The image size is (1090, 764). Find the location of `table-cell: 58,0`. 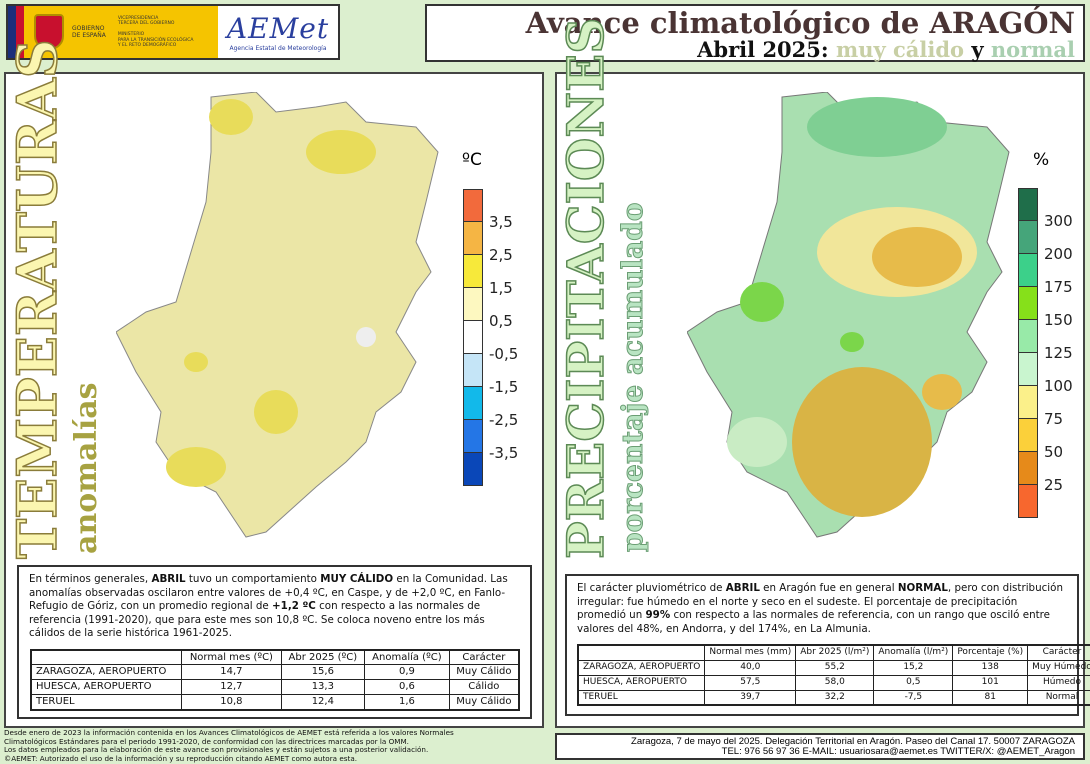

table-cell: 58,0 is located at coordinates (835, 682).